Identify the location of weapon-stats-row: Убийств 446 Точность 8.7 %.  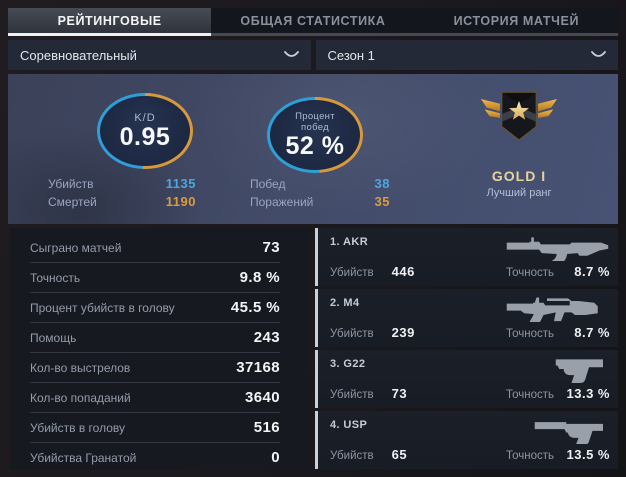
(470, 271).